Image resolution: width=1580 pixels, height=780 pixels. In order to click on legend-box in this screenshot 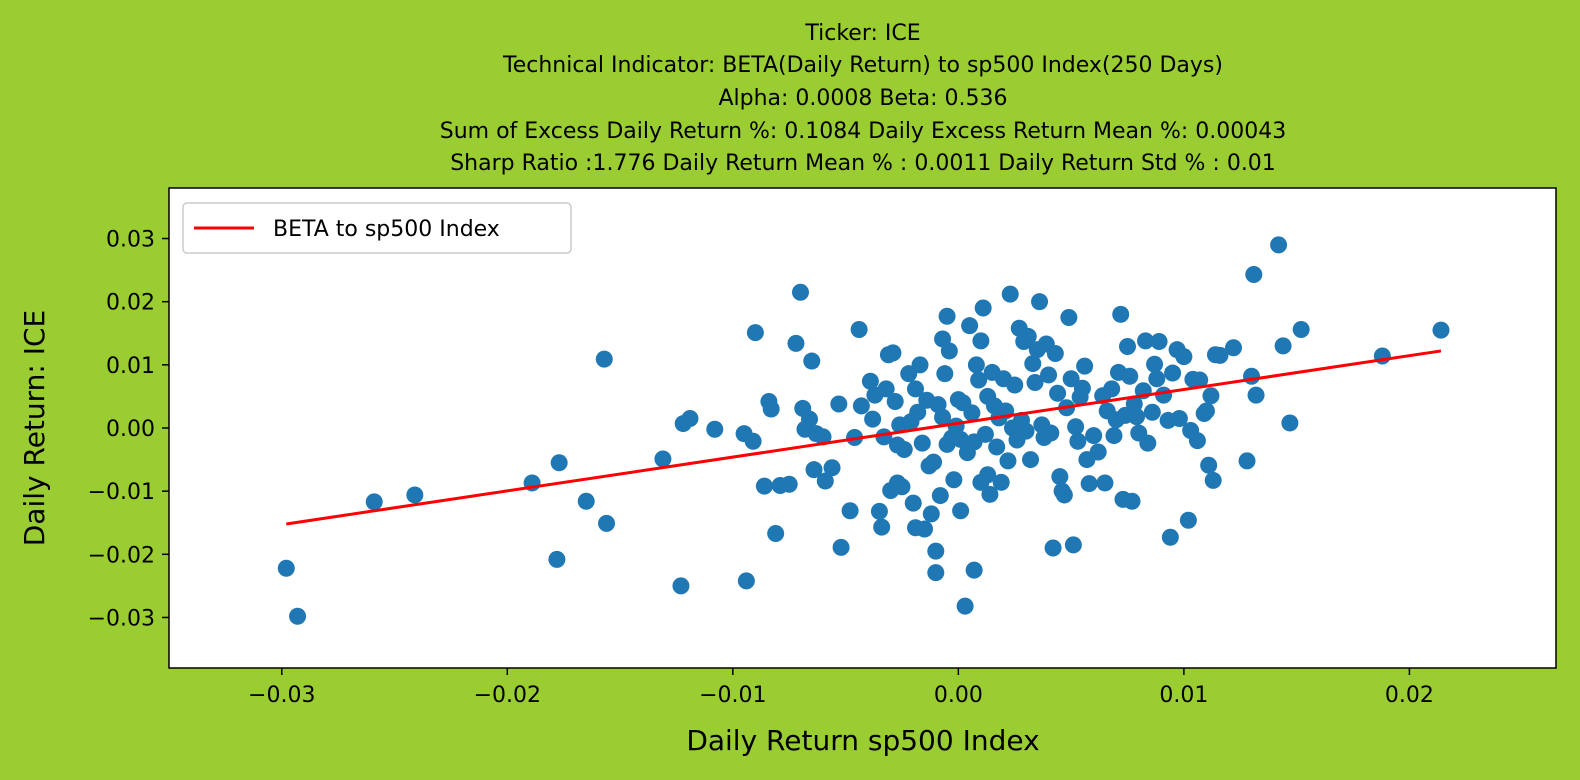, I will do `click(377, 228)`.